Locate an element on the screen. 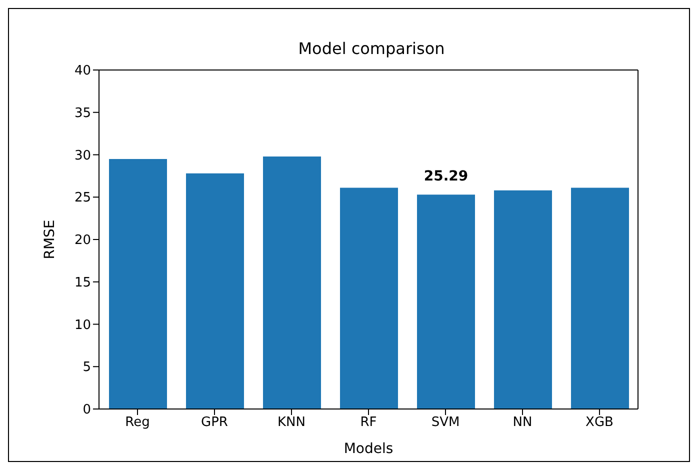  y-tick-label: 15 is located at coordinates (82, 282).